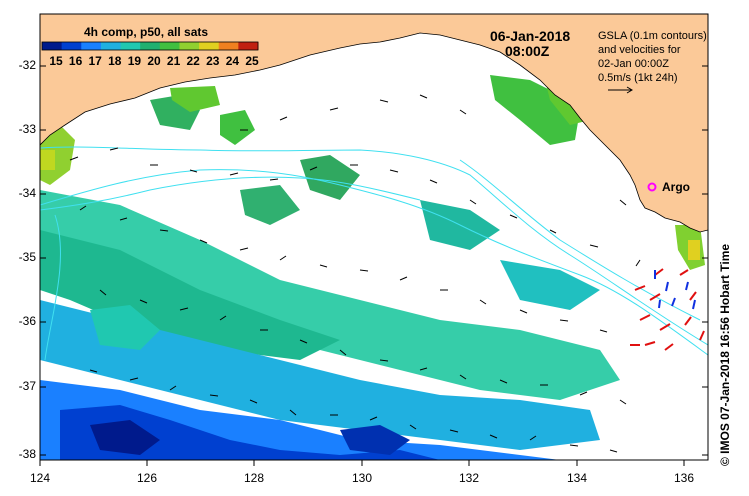 The height and width of the screenshot is (496, 749). What do you see at coordinates (27, 454) in the screenshot?
I see `y-tick-label: -38` at bounding box center [27, 454].